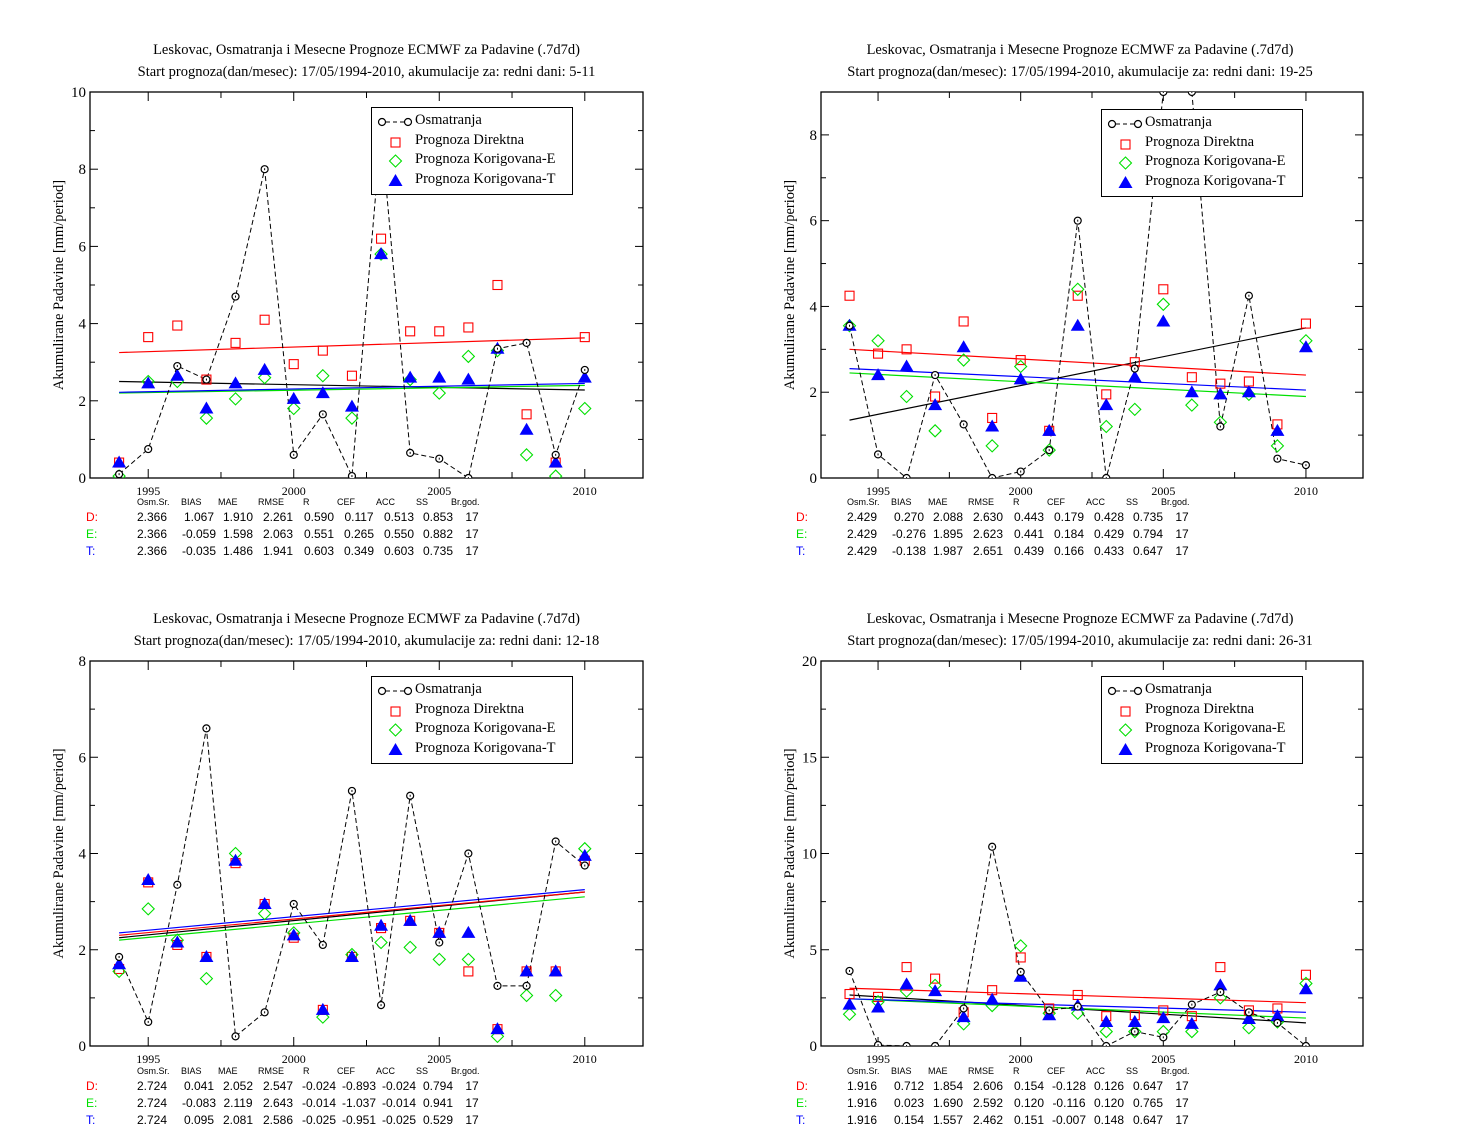  What do you see at coordinates (809, 662) in the screenshot?
I see `y-tick-label: 20` at bounding box center [809, 662].